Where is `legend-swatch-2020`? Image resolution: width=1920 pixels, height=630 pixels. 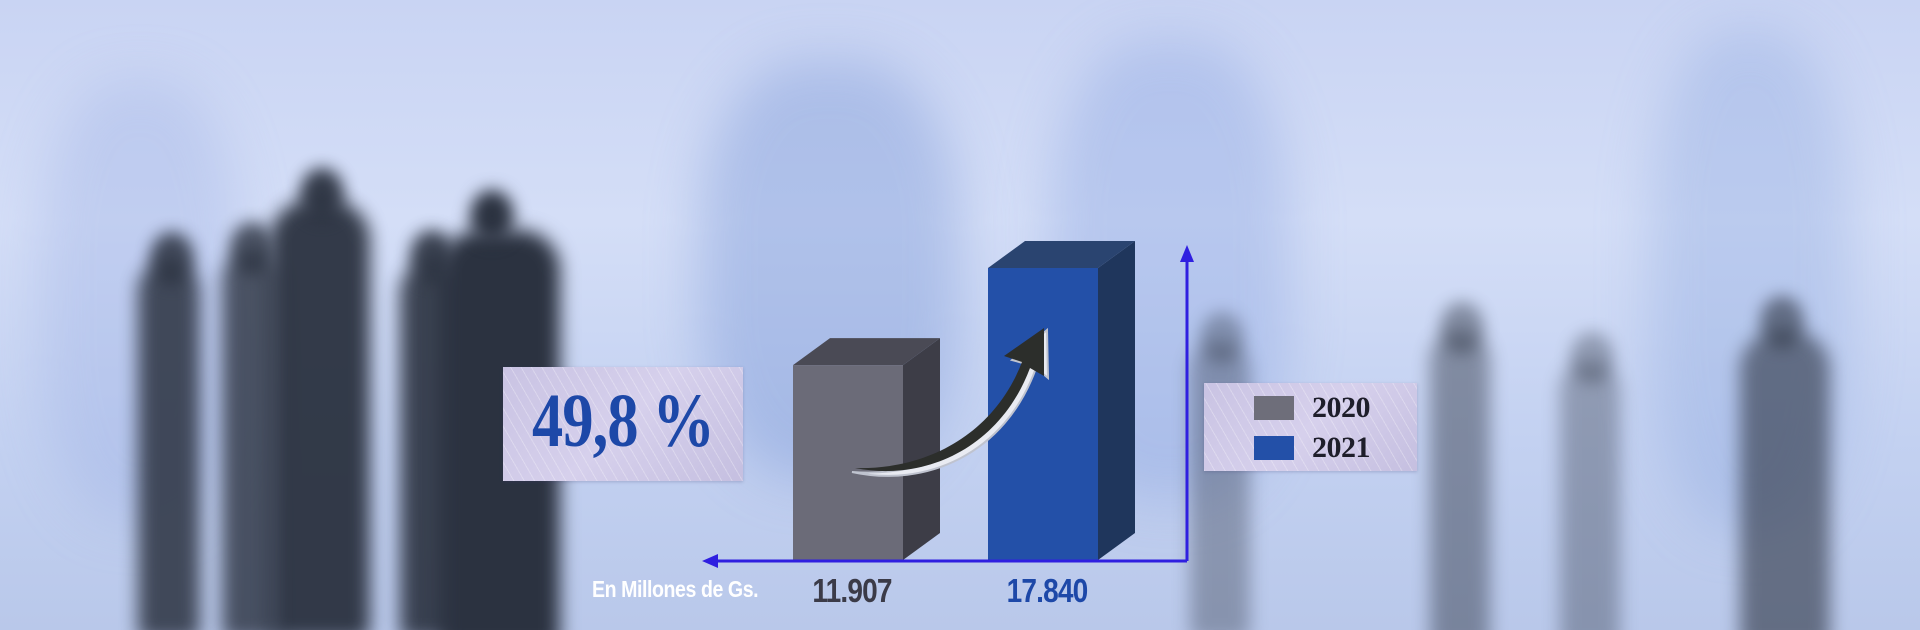 legend-swatch-2020 is located at coordinates (1274, 408).